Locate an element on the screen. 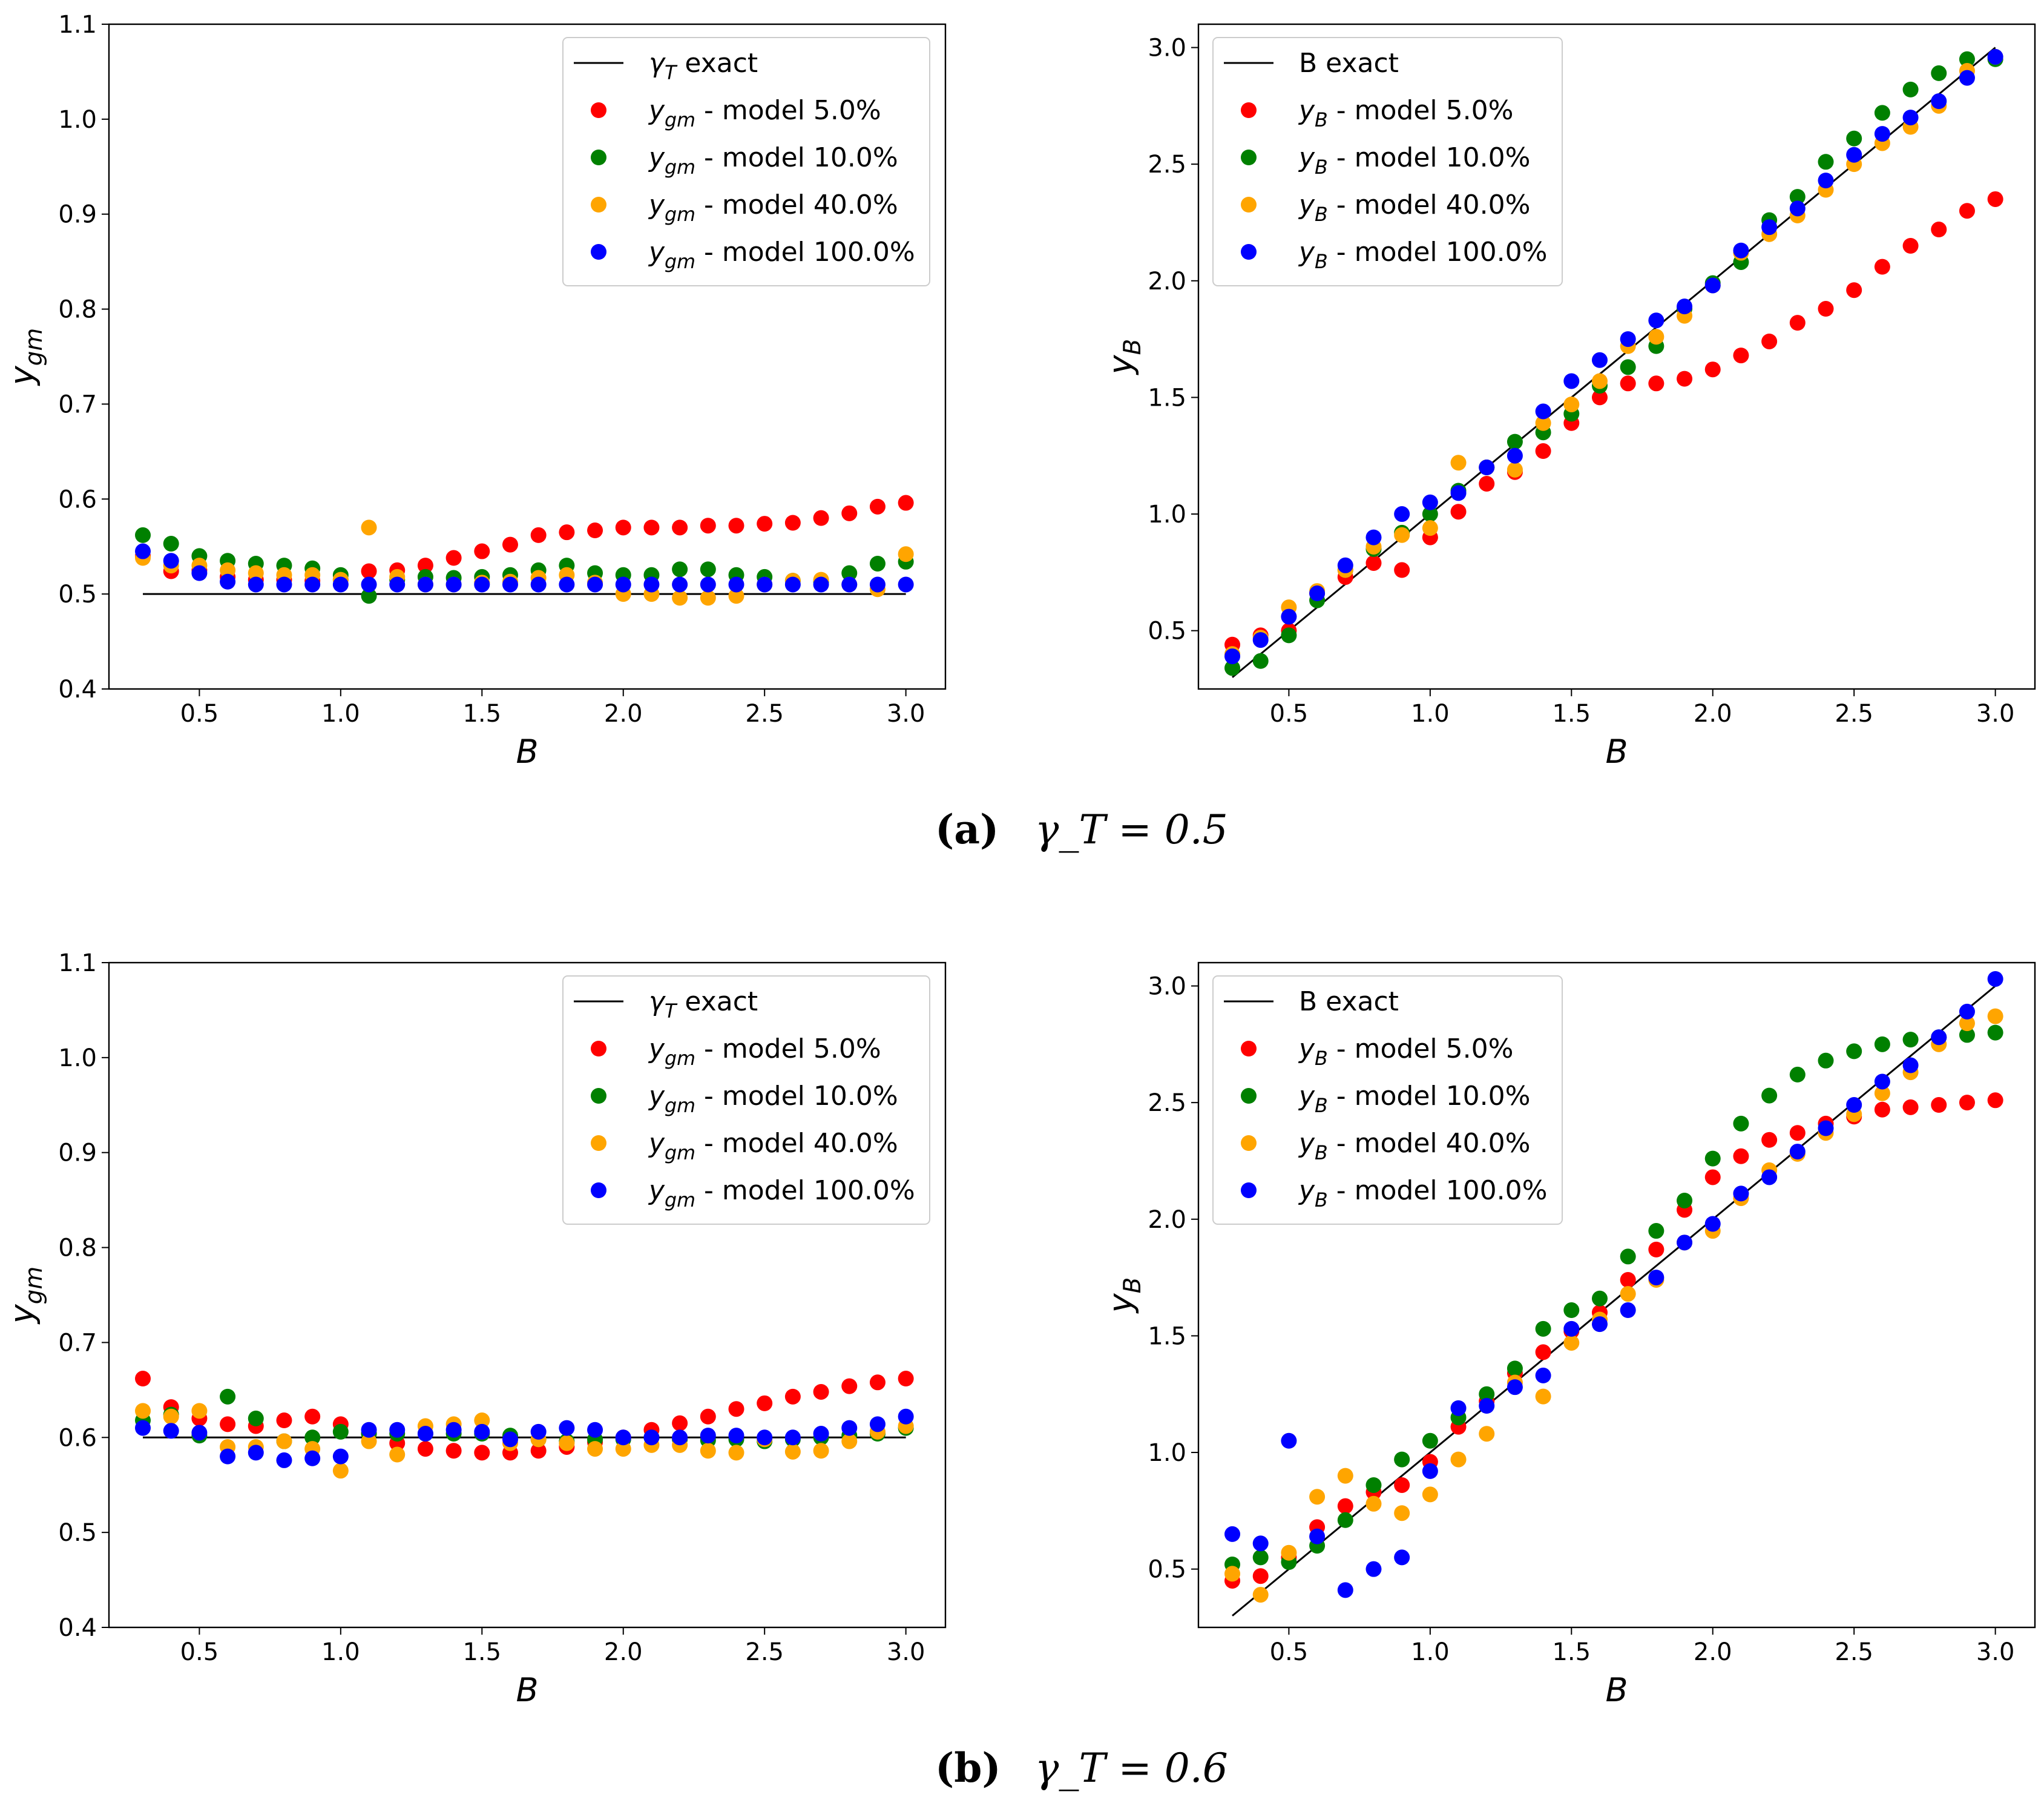 The image size is (2044, 1806). y-tick-label: 1.5 is located at coordinates (1167, 398).